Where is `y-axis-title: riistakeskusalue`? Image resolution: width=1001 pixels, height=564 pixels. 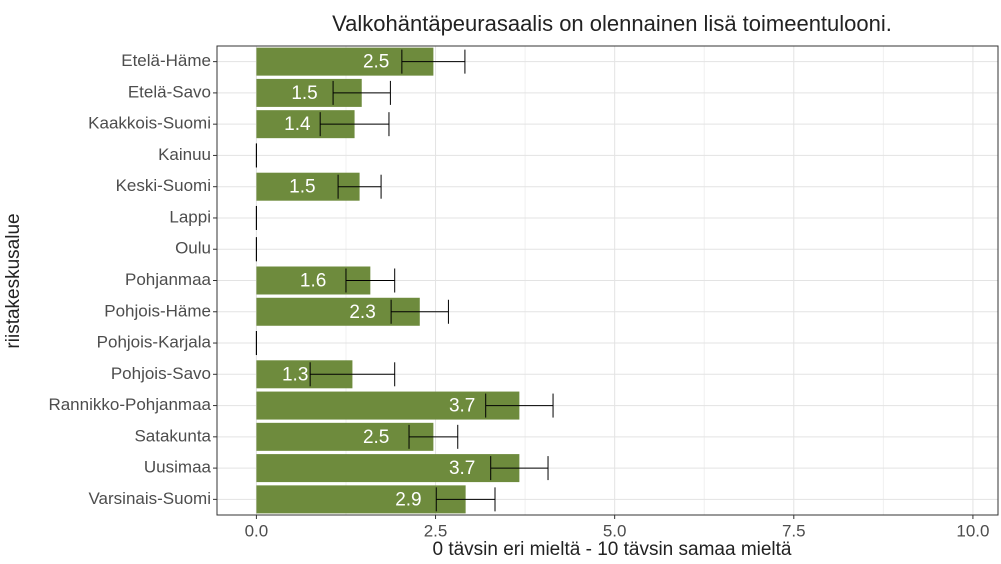
y-axis-title: riistakeskusalue is located at coordinates (13, 280).